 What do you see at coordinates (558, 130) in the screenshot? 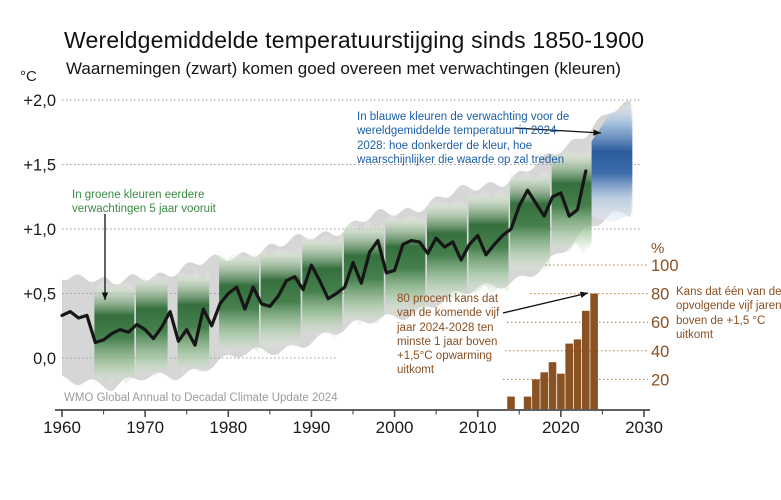
I see `arrow-to-forecast-band` at bounding box center [558, 130].